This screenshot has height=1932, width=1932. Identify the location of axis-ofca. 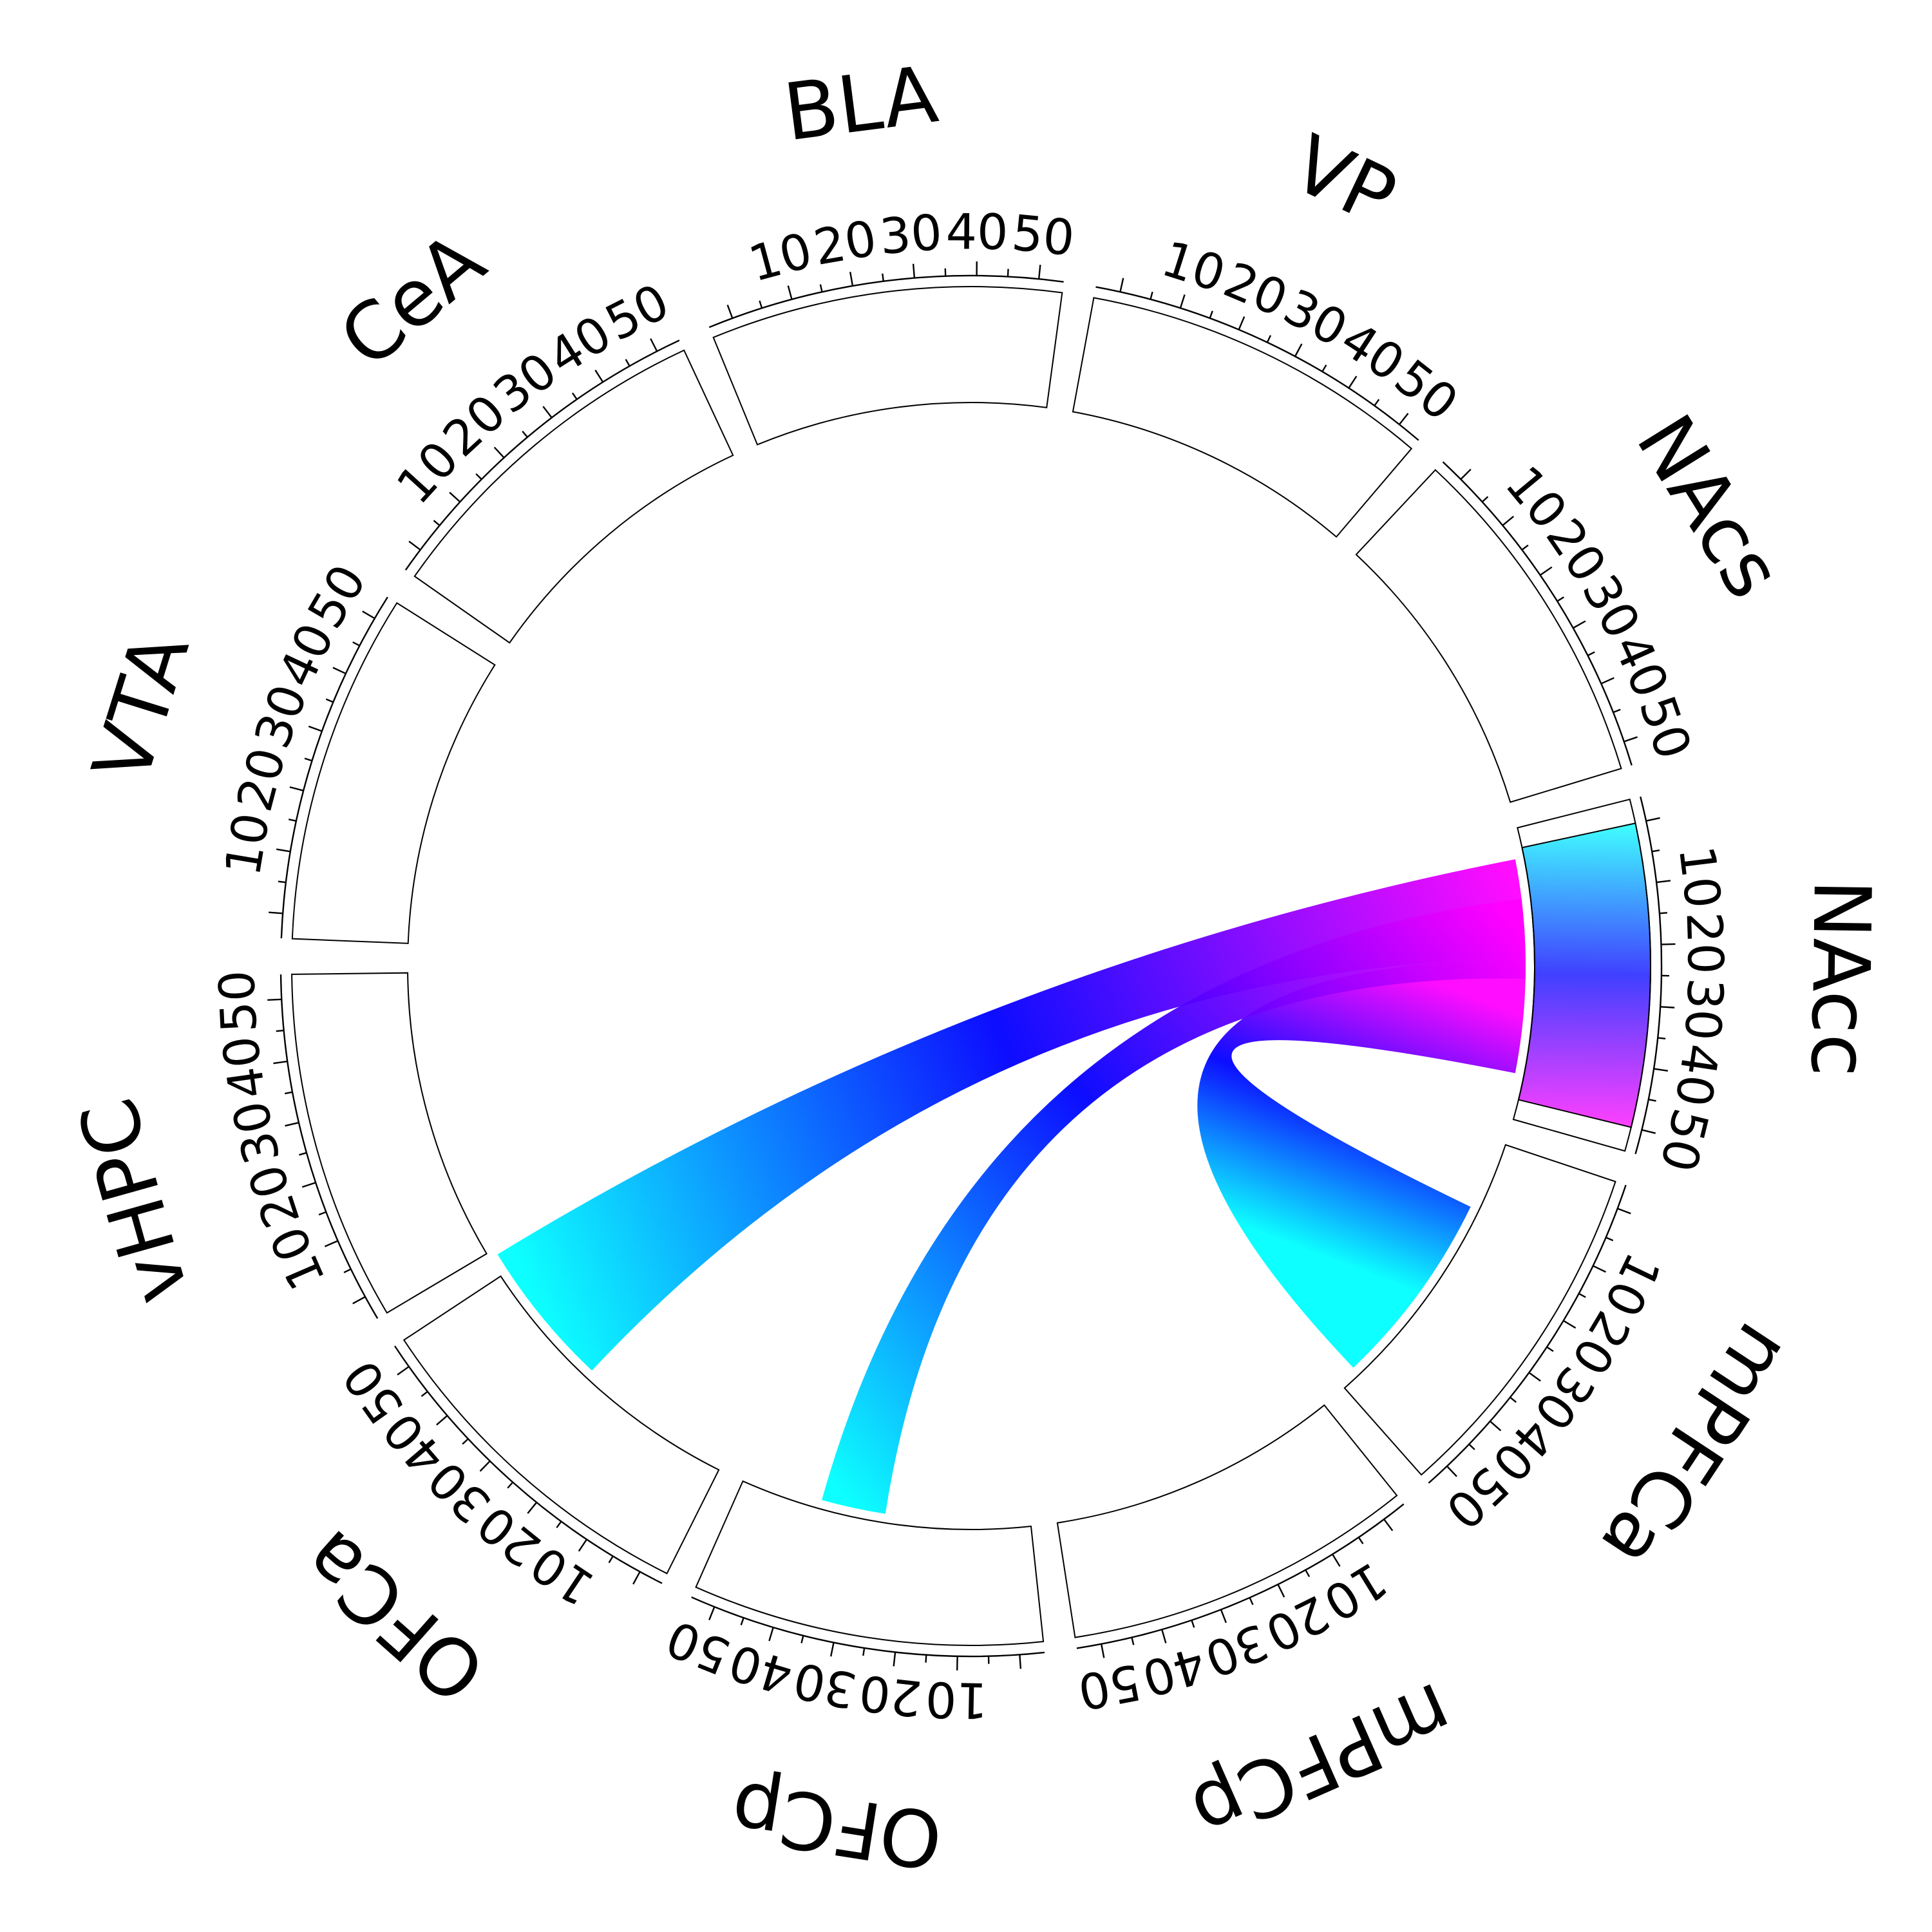
(528, 1465).